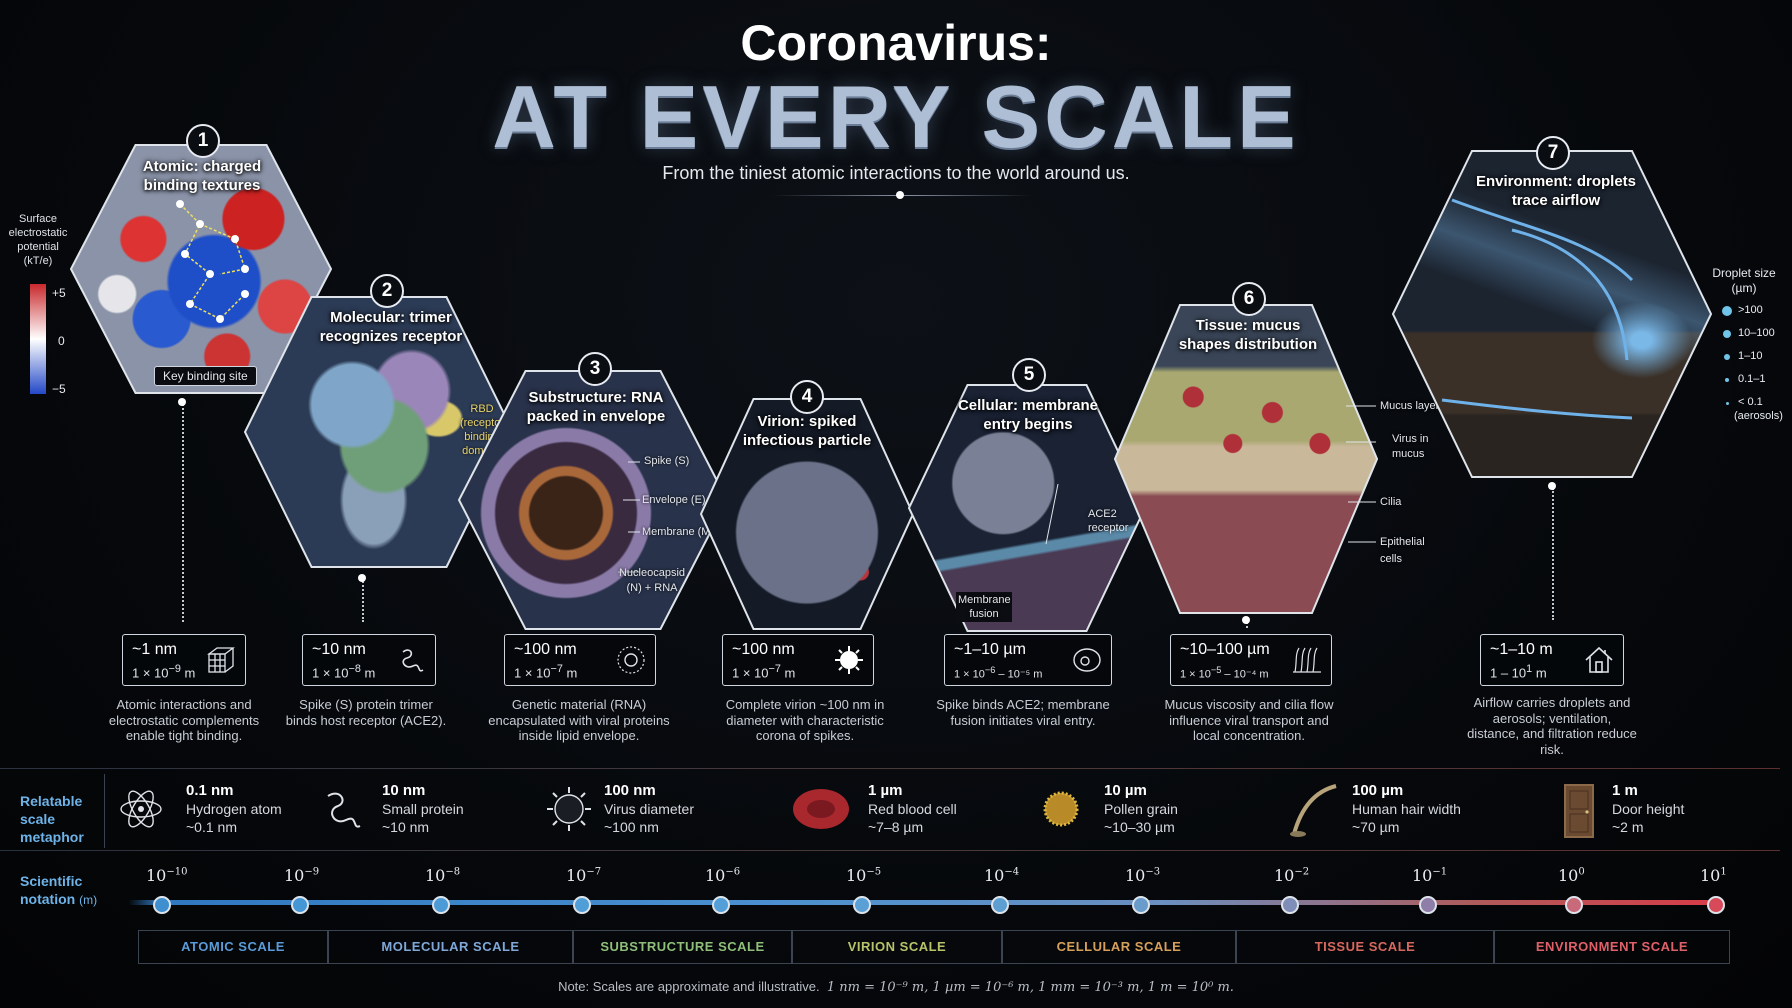 The height and width of the screenshot is (1008, 1792). What do you see at coordinates (59, 389) in the screenshot?
I see `potential-min: −5` at bounding box center [59, 389].